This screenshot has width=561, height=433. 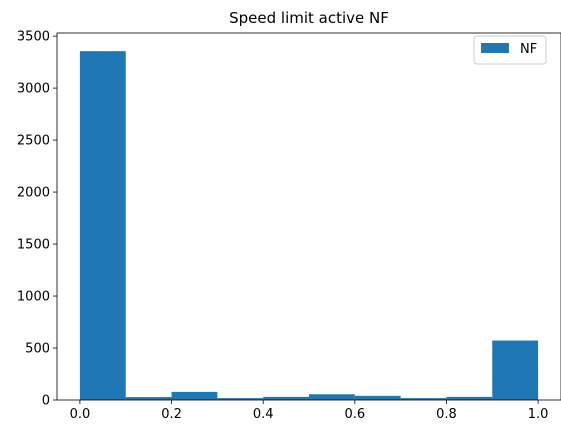 I want to click on chart-title: Speed limit active NF, so click(x=309, y=18).